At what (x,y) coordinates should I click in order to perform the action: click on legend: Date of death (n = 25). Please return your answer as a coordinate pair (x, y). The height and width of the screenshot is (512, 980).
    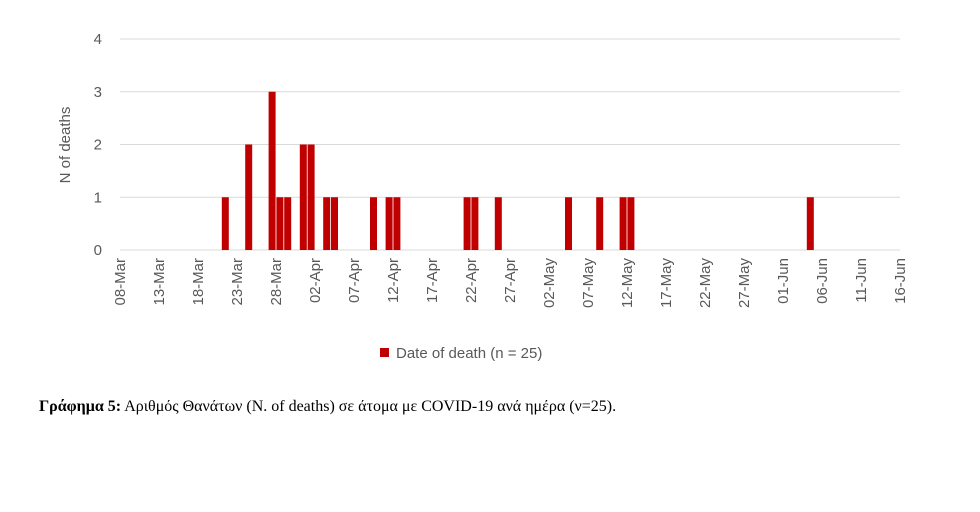
    Looking at the image, I should click on (461, 353).